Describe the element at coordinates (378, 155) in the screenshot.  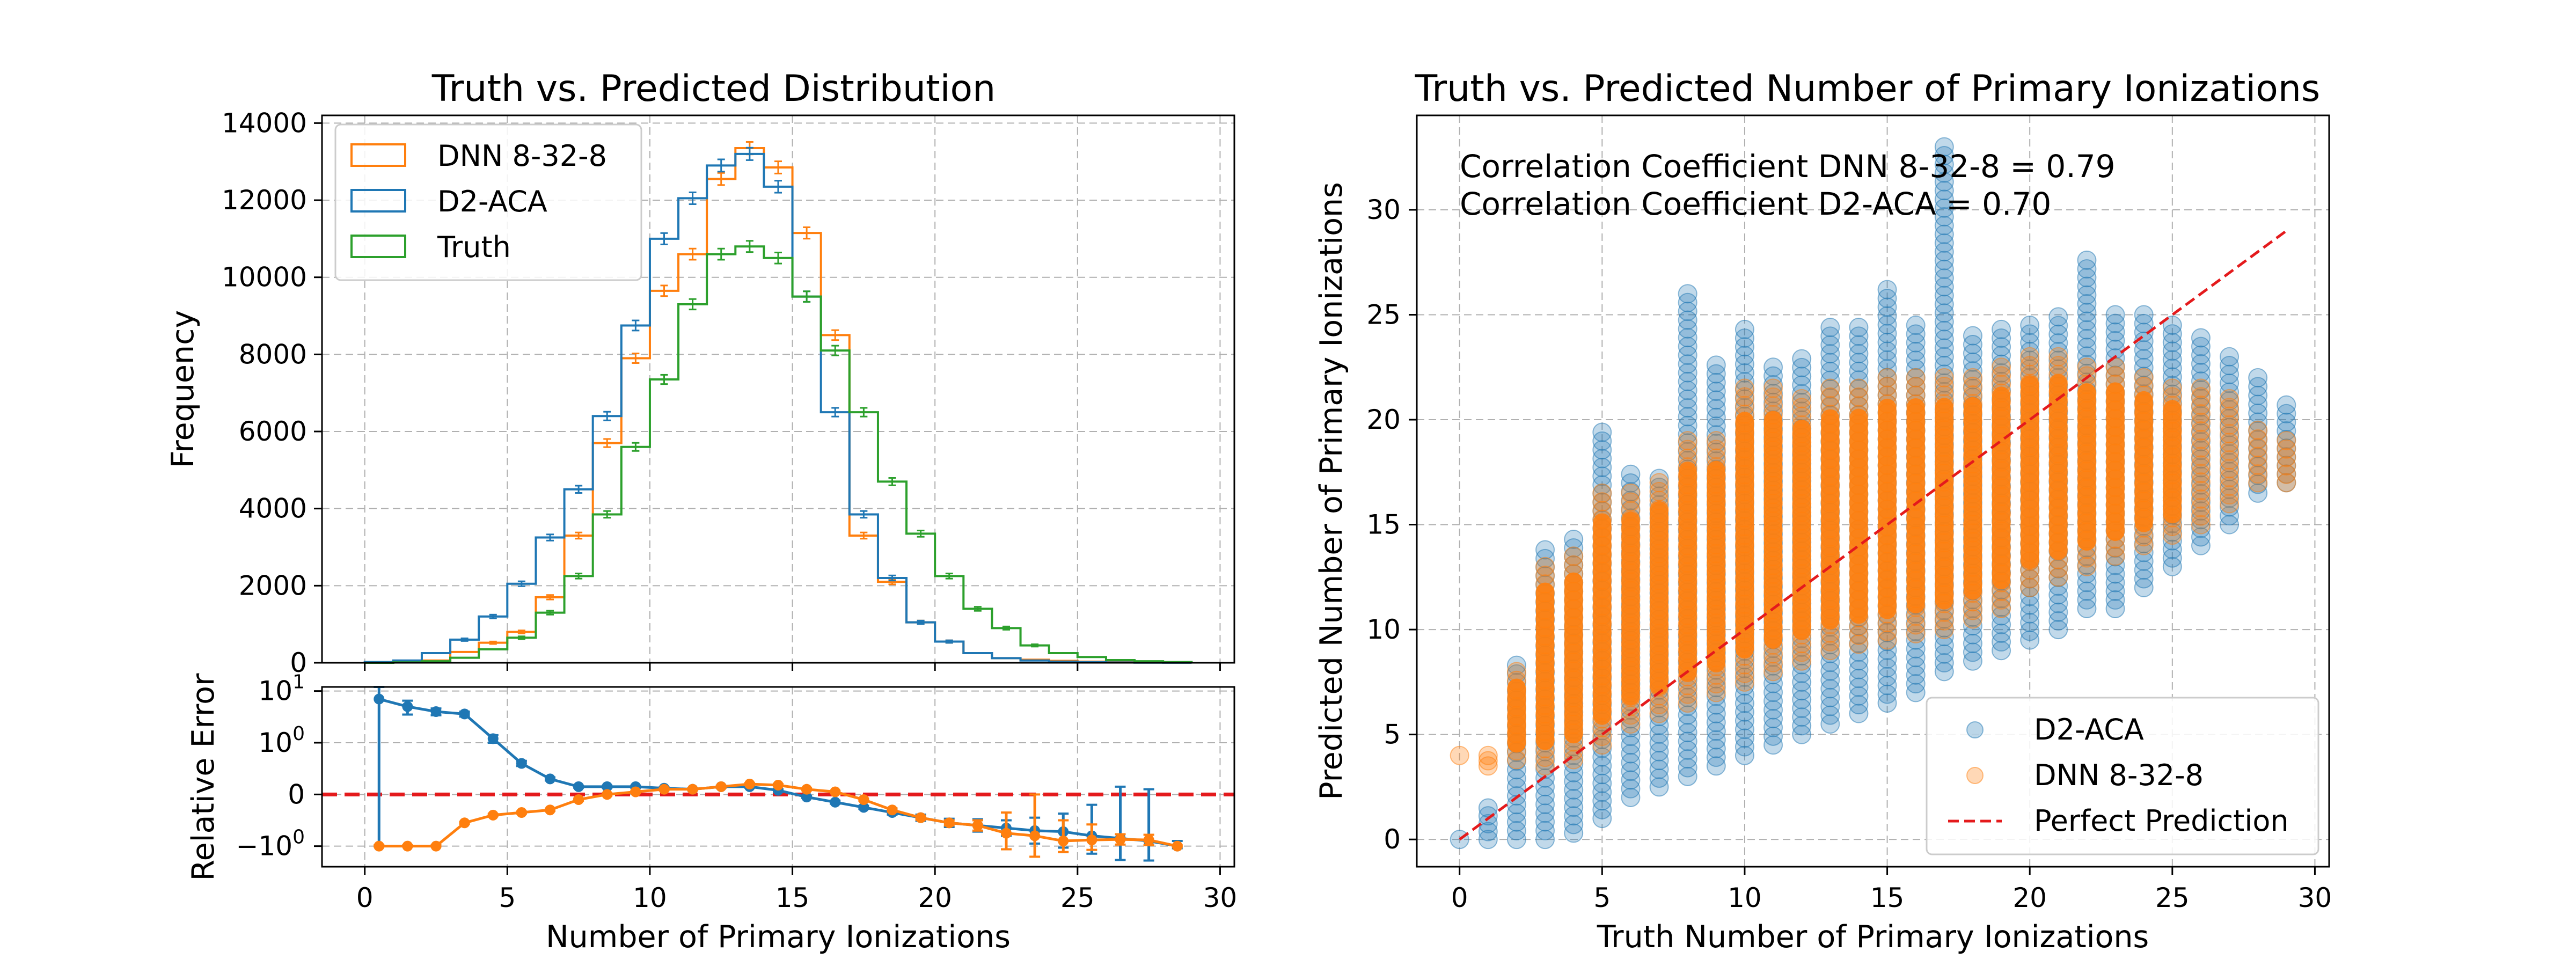
I see `legend-swatch-dnn` at that location.